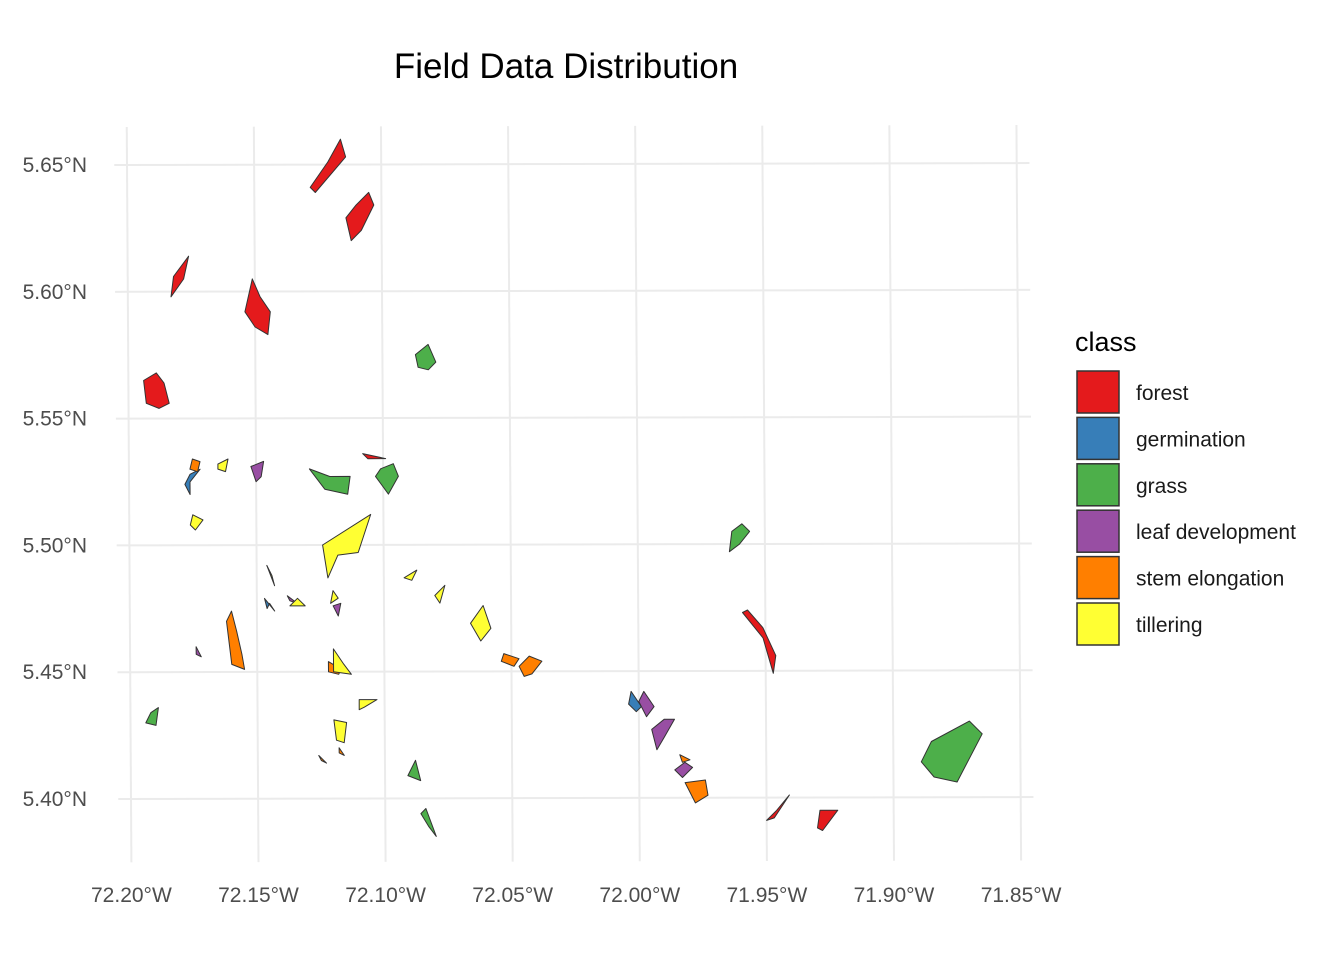  I want to click on x-tick-label-1: 72.15°W, so click(258, 895).